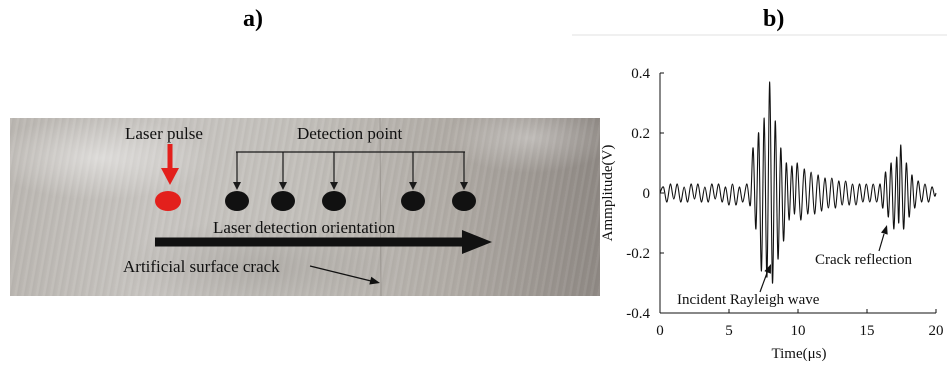 This screenshot has height=367, width=947. I want to click on x-tick-label: 20, so click(936, 331).